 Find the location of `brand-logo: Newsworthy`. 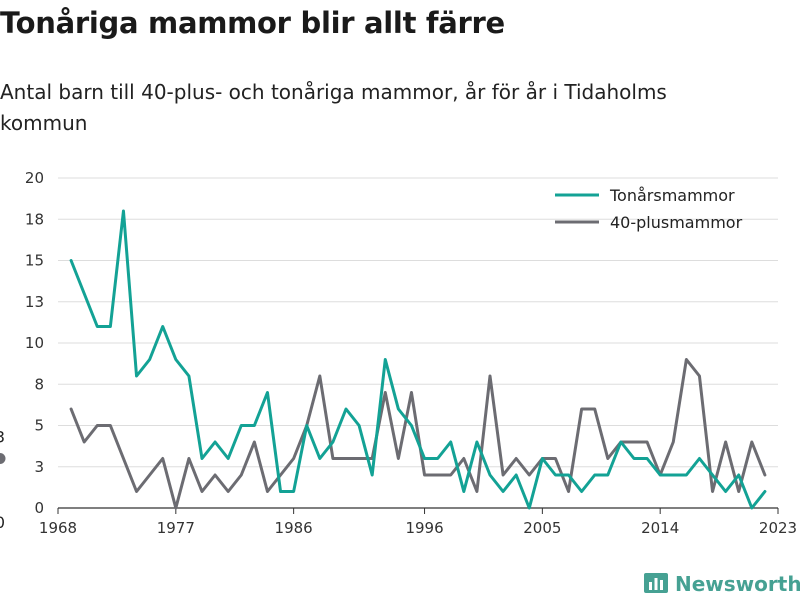

brand-logo: Newsworthy is located at coordinates (722, 584).